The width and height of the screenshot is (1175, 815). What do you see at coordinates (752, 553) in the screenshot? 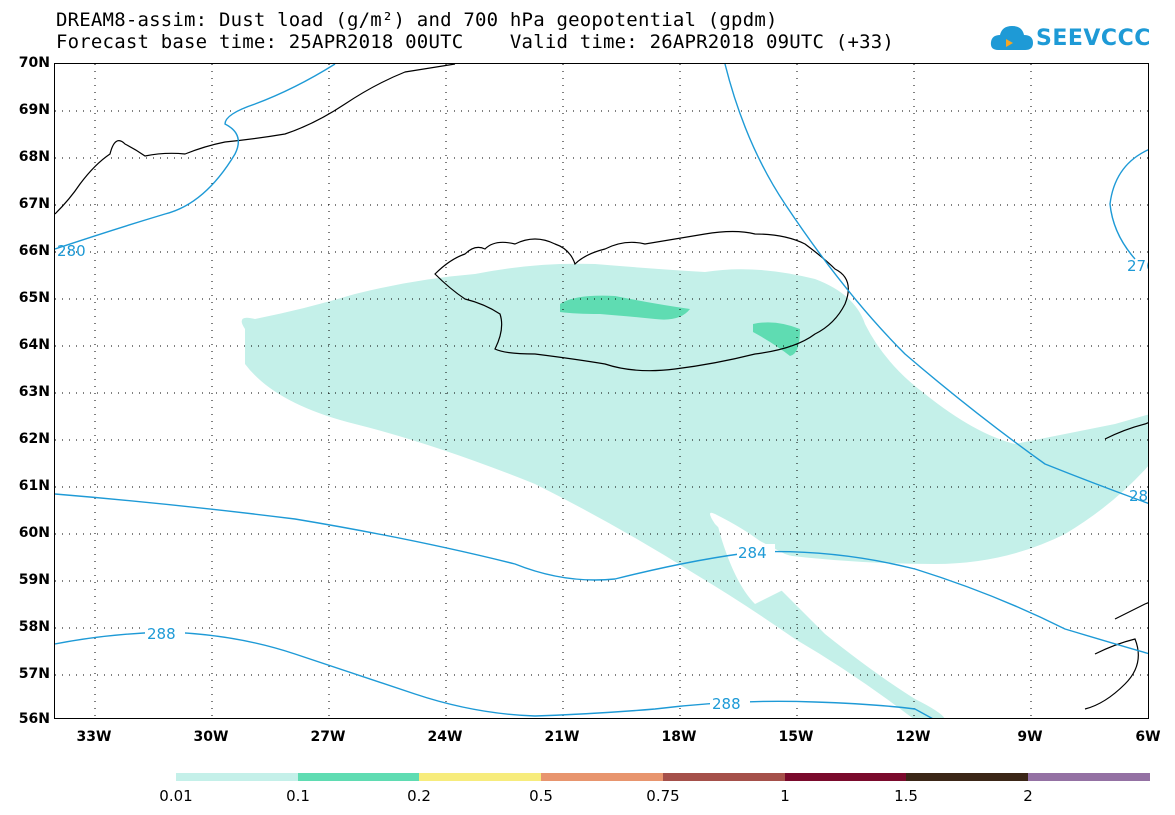
I see `contour-label-284-mid: 284` at bounding box center [752, 553].